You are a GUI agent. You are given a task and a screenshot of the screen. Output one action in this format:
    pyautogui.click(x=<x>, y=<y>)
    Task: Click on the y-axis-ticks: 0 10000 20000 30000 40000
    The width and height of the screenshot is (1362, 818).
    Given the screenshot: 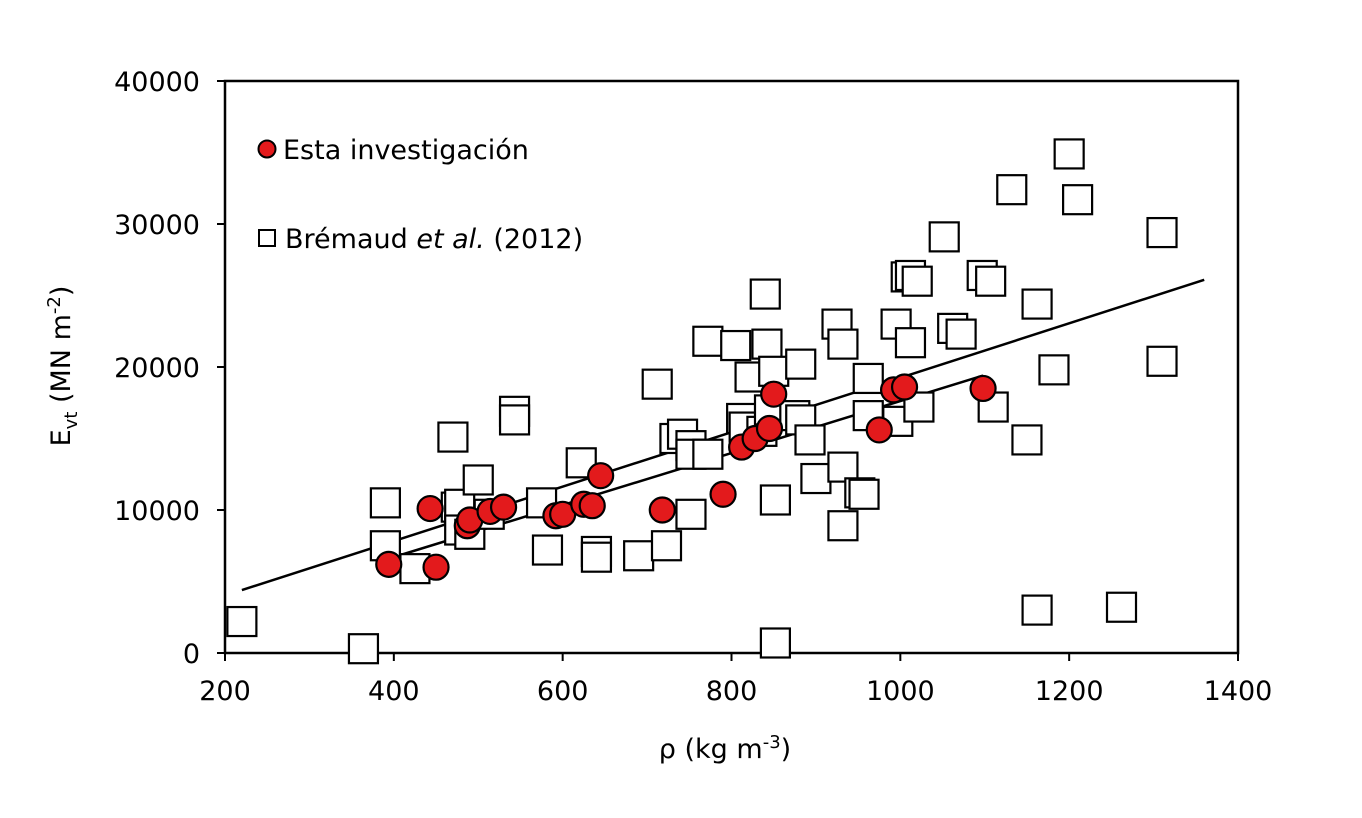 What is the action you would take?
    pyautogui.click(x=169, y=368)
    